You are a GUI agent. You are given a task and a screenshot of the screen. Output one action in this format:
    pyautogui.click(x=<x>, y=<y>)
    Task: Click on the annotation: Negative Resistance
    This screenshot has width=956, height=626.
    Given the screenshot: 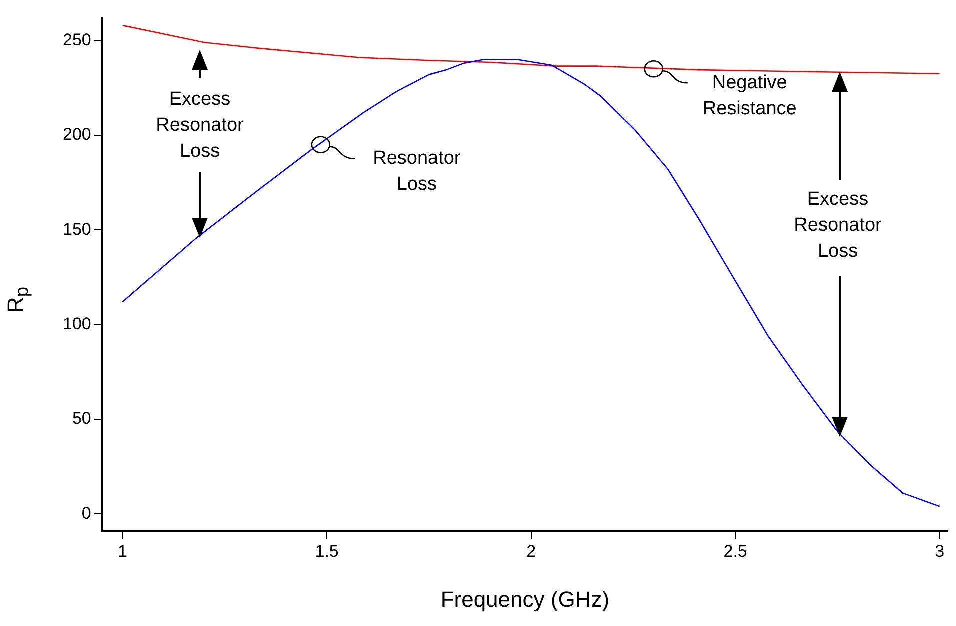 What is the action you would take?
    pyautogui.click(x=749, y=96)
    